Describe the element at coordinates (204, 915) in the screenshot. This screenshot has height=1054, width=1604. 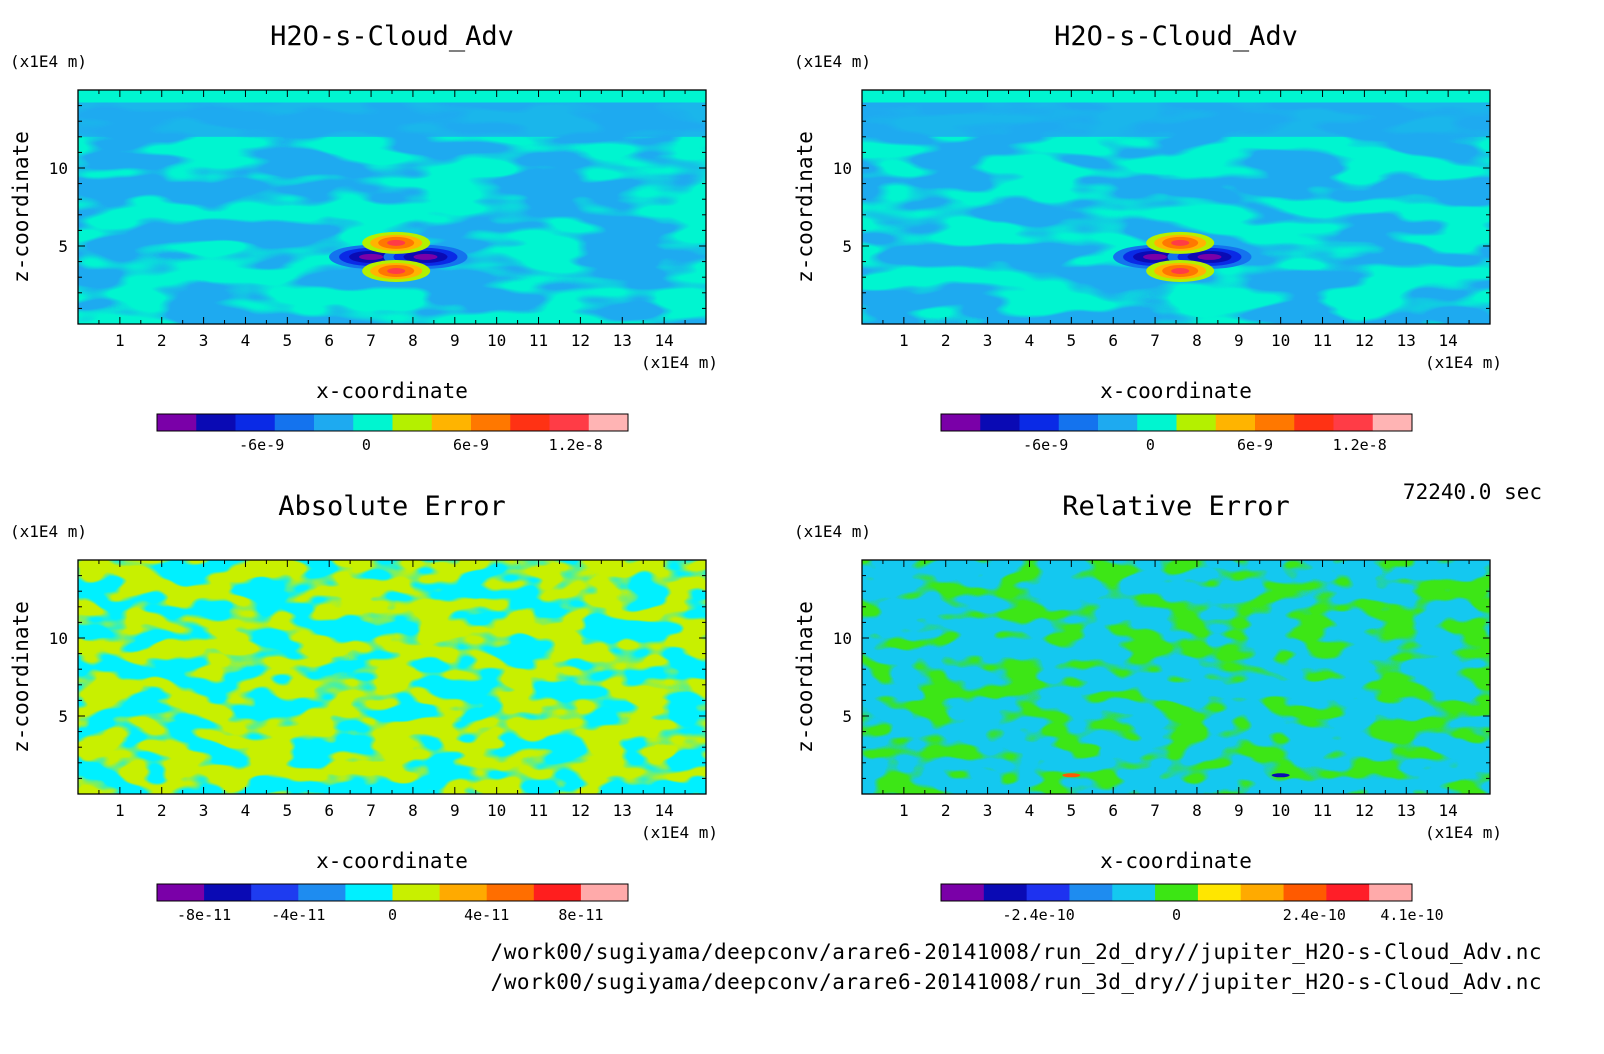
I see `colorbar-label: -8e-11` at that location.